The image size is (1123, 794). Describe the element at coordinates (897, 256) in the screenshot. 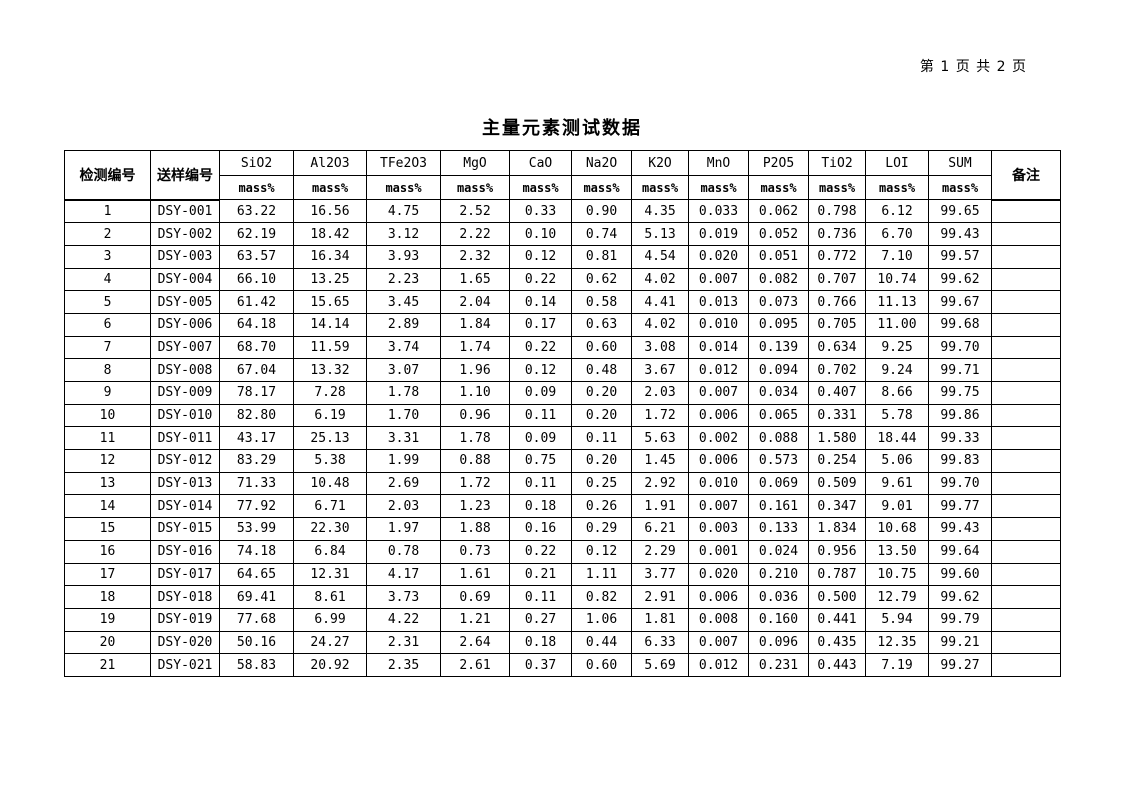

I see `cell-value: 7.10` at that location.